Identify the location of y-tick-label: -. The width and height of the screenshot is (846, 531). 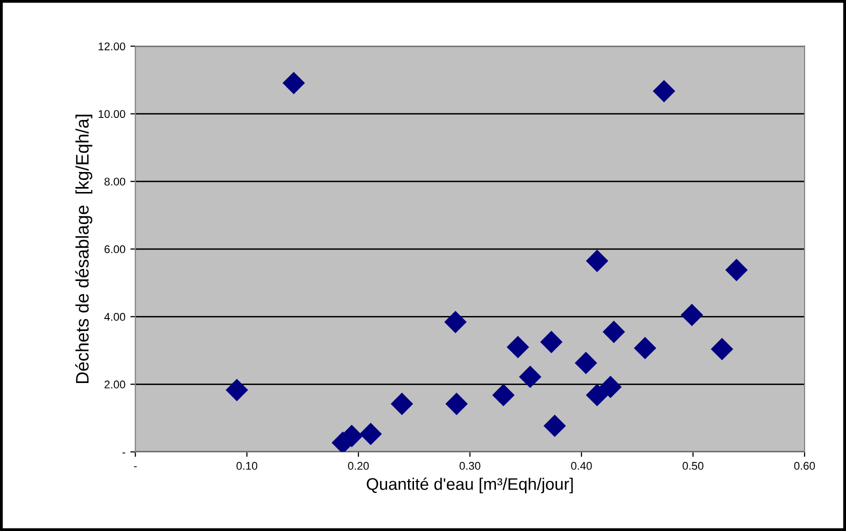
(124, 453).